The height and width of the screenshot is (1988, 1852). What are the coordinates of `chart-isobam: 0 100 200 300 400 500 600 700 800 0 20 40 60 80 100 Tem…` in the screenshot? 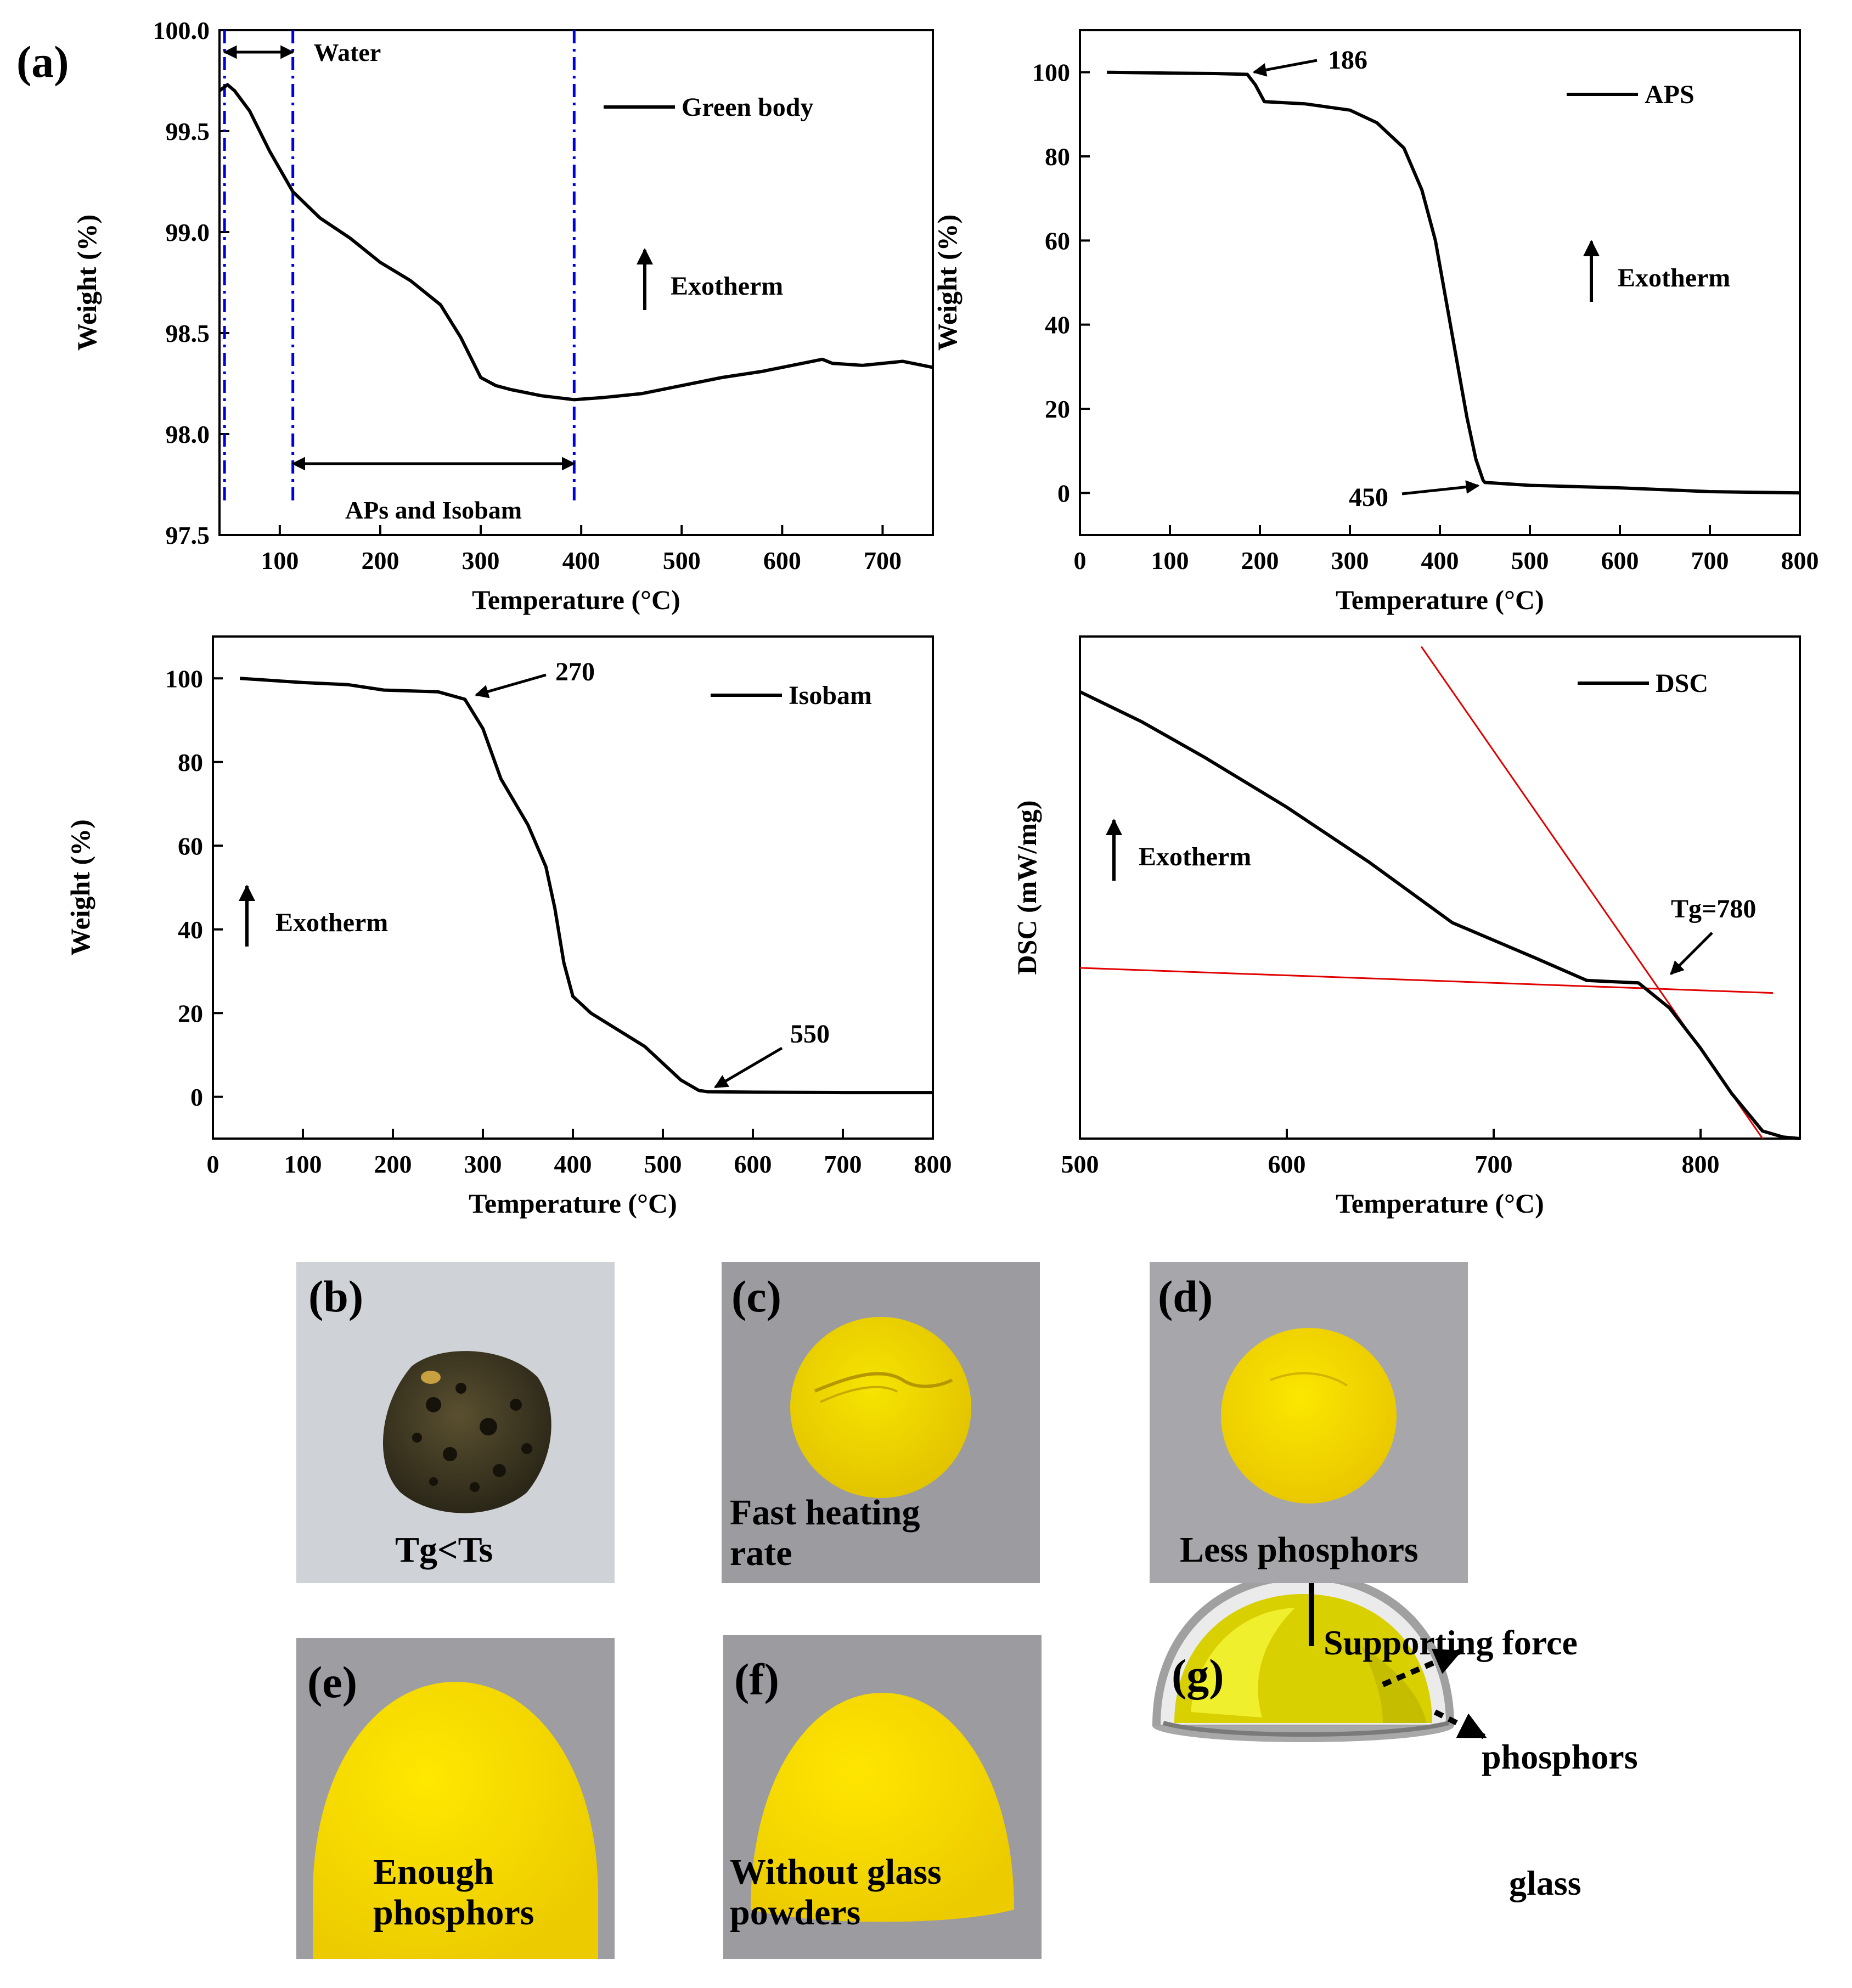 It's located at (508, 927).